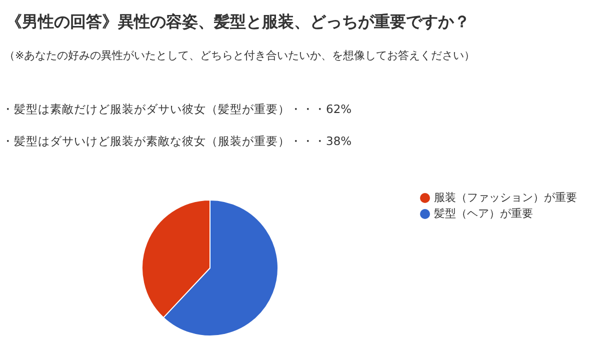 The image size is (600, 344). Describe the element at coordinates (505, 197) in the screenshot. I see `legend-label: 服装（ファッション）が重要` at that location.